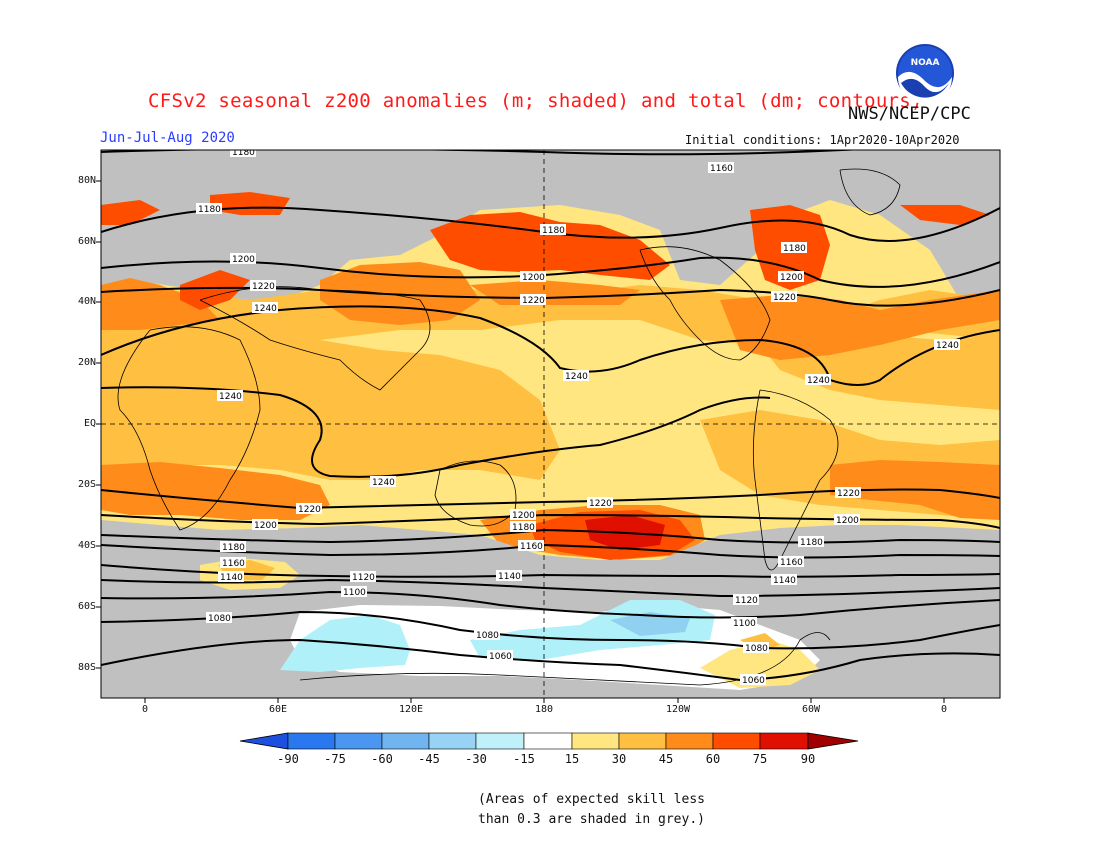  What do you see at coordinates (86, 545) in the screenshot?
I see `lat-label: 40S` at bounding box center [86, 545].